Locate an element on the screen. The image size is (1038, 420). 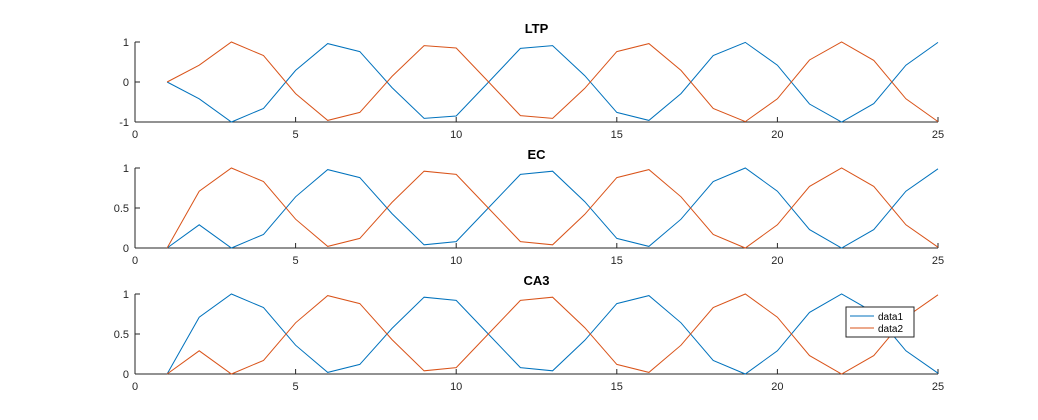
subplot-title: CA3 is located at coordinates (536, 280).